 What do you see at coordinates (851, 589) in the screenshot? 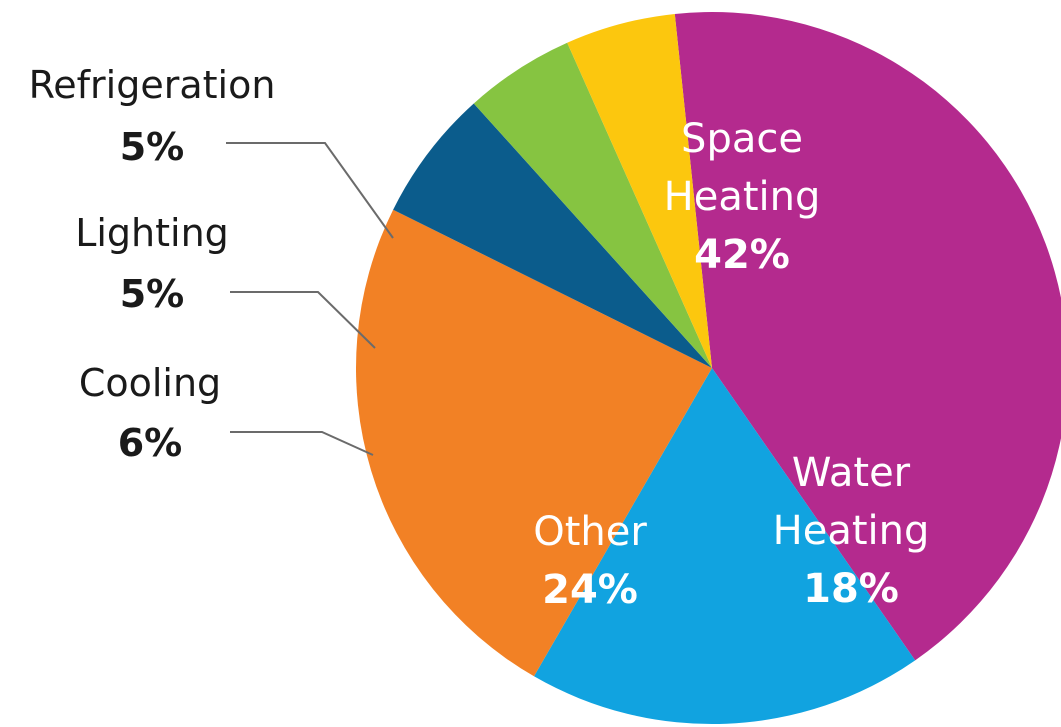
I see `water-heating-percent-label: 18%` at bounding box center [851, 589].